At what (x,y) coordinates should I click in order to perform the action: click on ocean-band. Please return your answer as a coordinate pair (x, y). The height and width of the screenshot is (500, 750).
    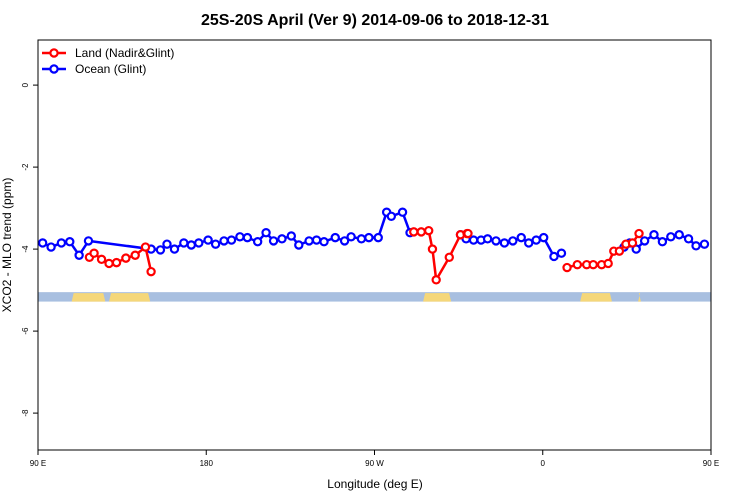
    Looking at the image, I should click on (374, 297).